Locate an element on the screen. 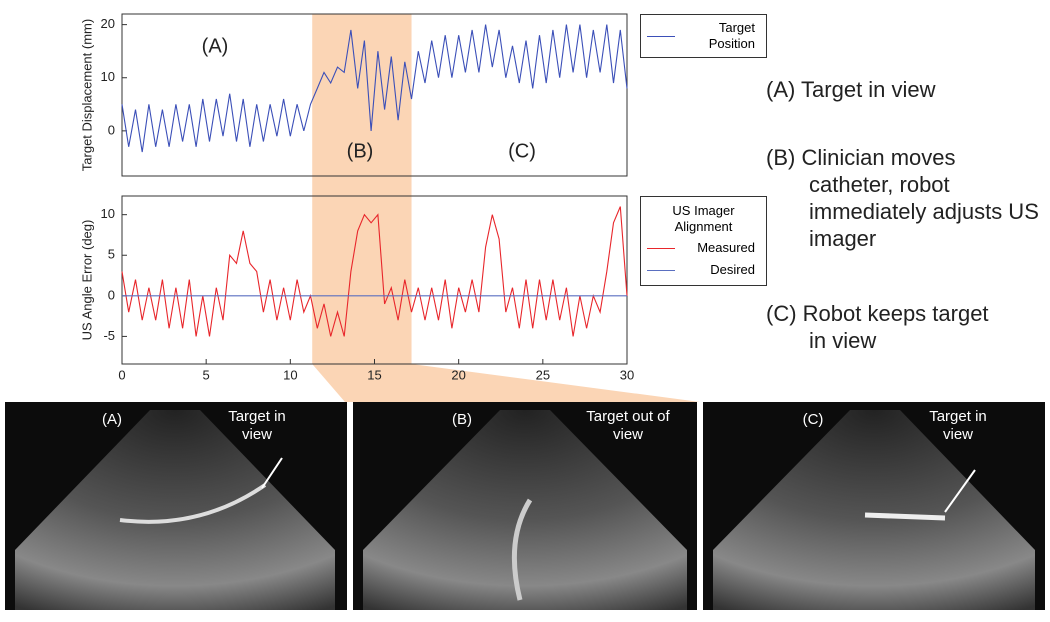  annotation: (C) is located at coordinates (522, 151).